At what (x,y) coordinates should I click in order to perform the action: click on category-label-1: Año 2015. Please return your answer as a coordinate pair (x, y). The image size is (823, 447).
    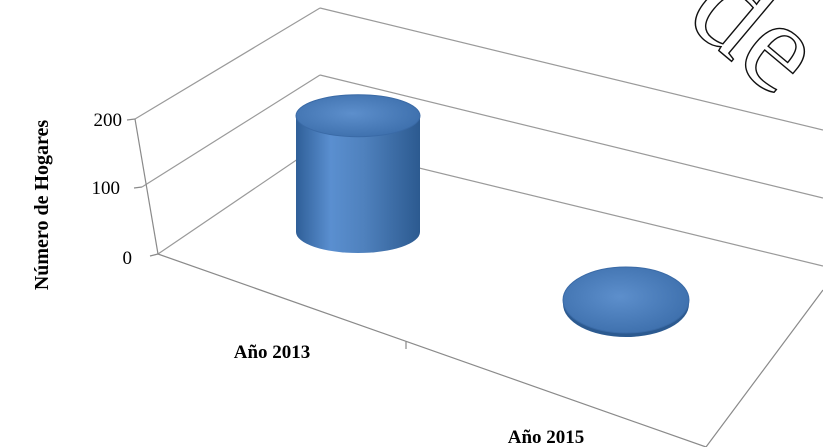
    Looking at the image, I should click on (546, 437).